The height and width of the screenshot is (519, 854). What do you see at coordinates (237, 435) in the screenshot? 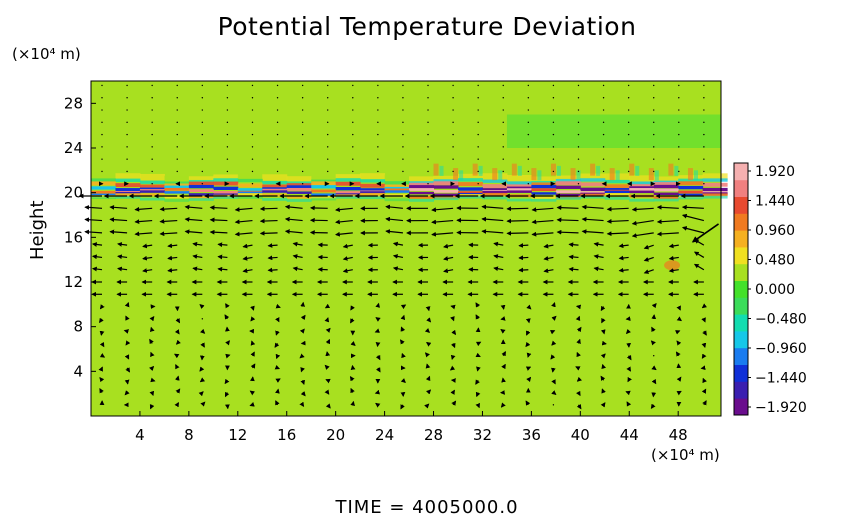
I see `x-tick-label: 12` at bounding box center [237, 435].